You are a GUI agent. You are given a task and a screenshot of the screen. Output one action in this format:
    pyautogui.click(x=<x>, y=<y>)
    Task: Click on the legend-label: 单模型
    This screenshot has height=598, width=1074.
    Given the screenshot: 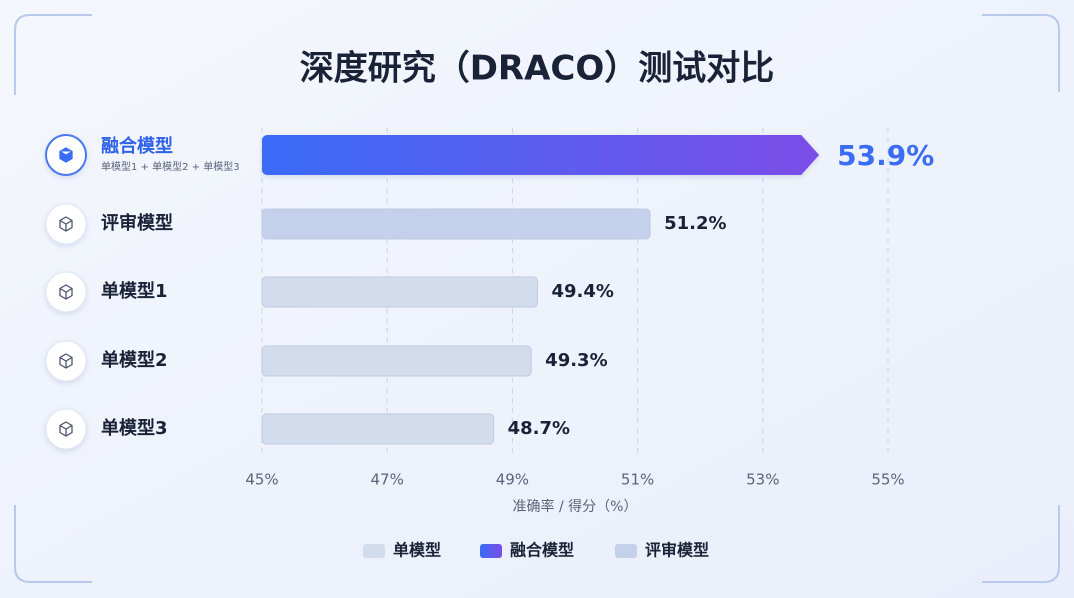 What is the action you would take?
    pyautogui.click(x=417, y=550)
    